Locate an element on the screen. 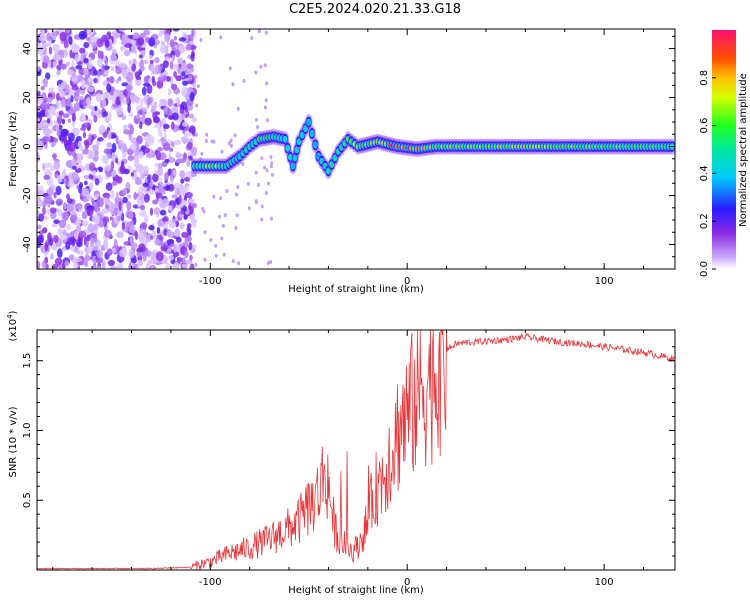 The width and height of the screenshot is (750, 600). x-tick-label: 0 is located at coordinates (407, 582).